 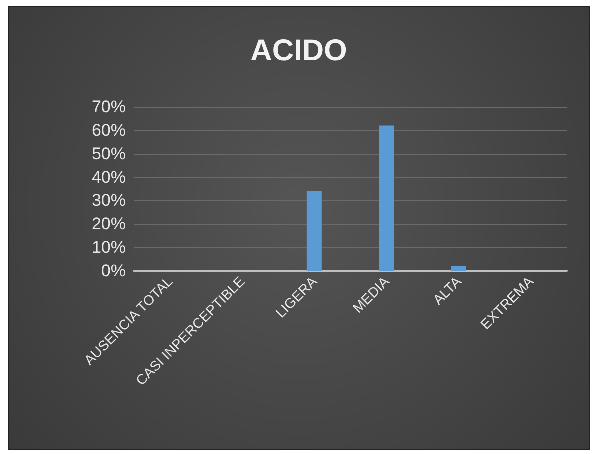 I want to click on y-tick-label: 50%, so click(x=109, y=154).